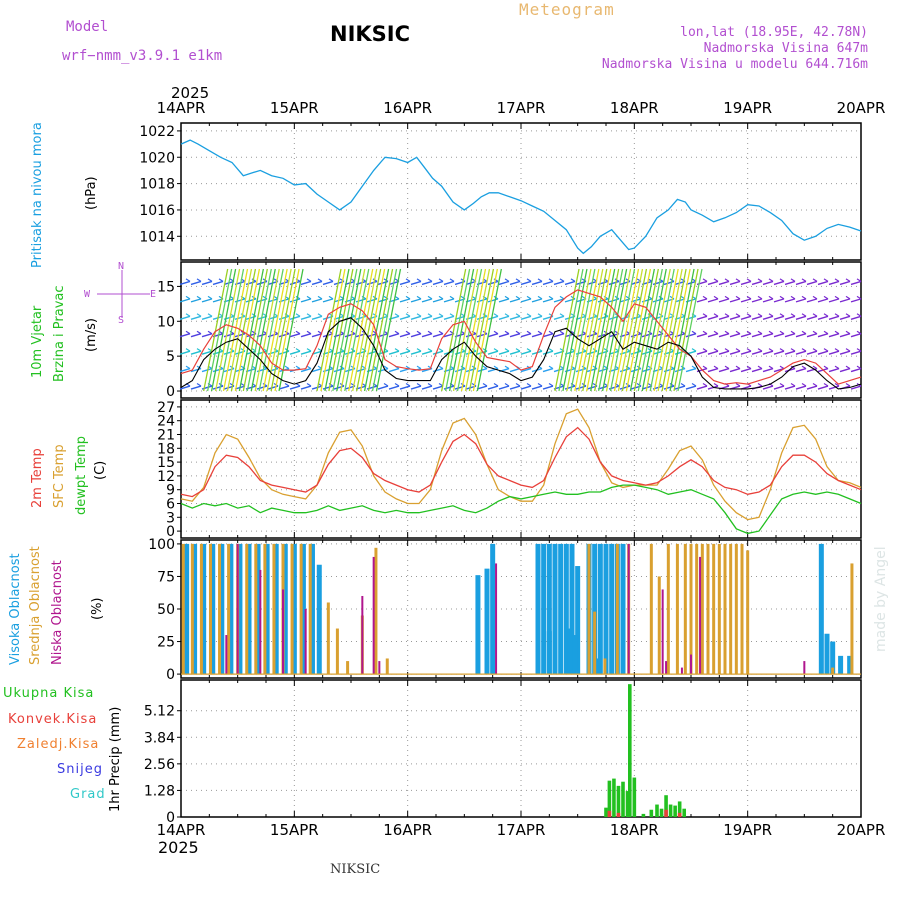  What do you see at coordinates (294, 108) in the screenshot?
I see `x-tick-label-top: 15APR` at bounding box center [294, 108].